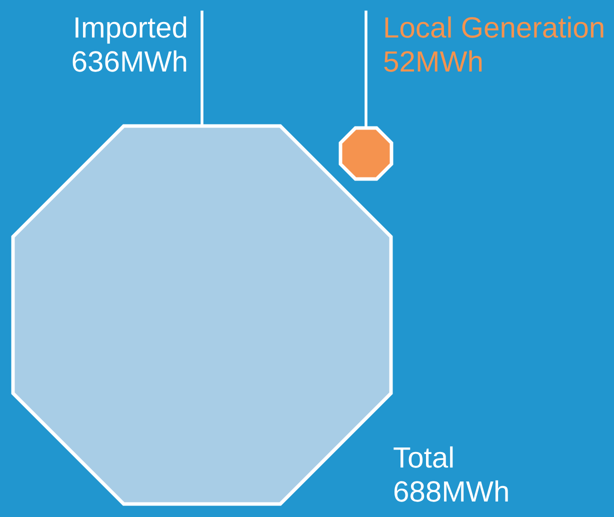 This screenshot has height=517, width=614. Describe the element at coordinates (433, 61) in the screenshot. I see `data-label: 52MWh` at that location.